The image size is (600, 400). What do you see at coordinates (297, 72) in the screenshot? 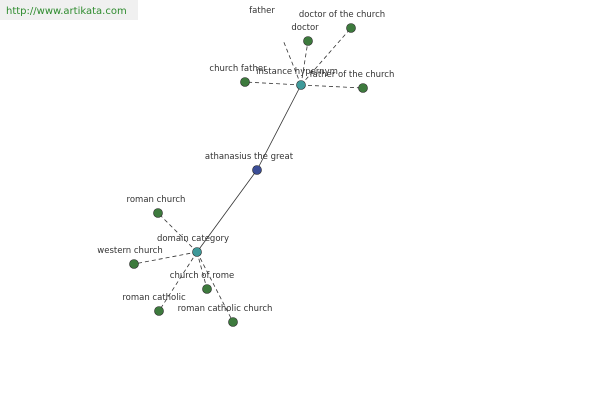
I see `node-label: instance hypernym` at bounding box center [297, 72].